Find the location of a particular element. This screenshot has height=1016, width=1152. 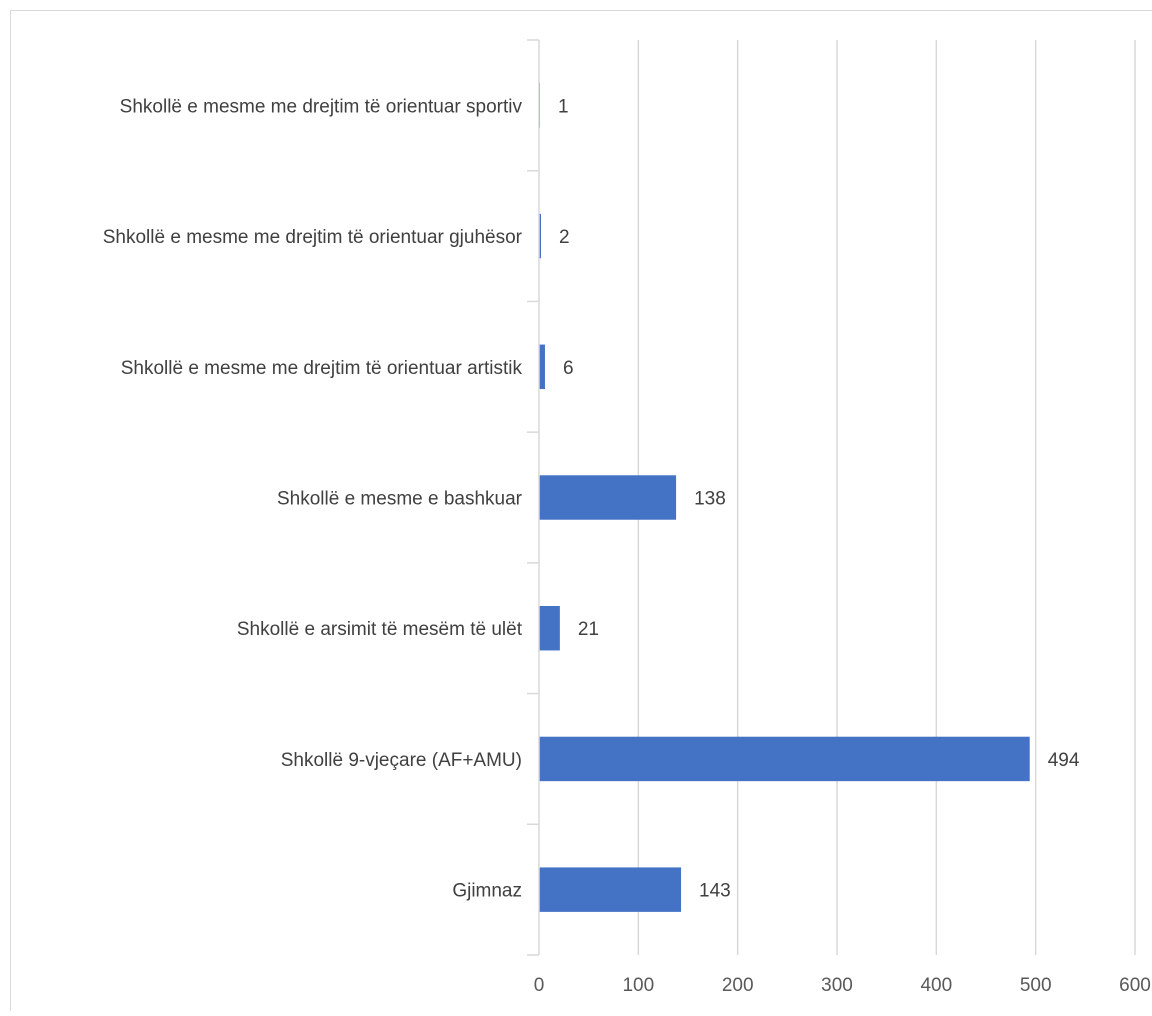

category-label: Shkollë 9-vjeçare (AF+AMU) is located at coordinates (401, 760).